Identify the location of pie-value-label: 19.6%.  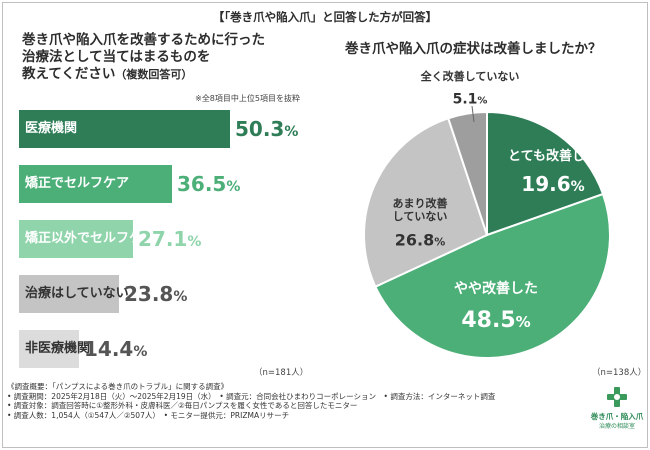
(552, 184).